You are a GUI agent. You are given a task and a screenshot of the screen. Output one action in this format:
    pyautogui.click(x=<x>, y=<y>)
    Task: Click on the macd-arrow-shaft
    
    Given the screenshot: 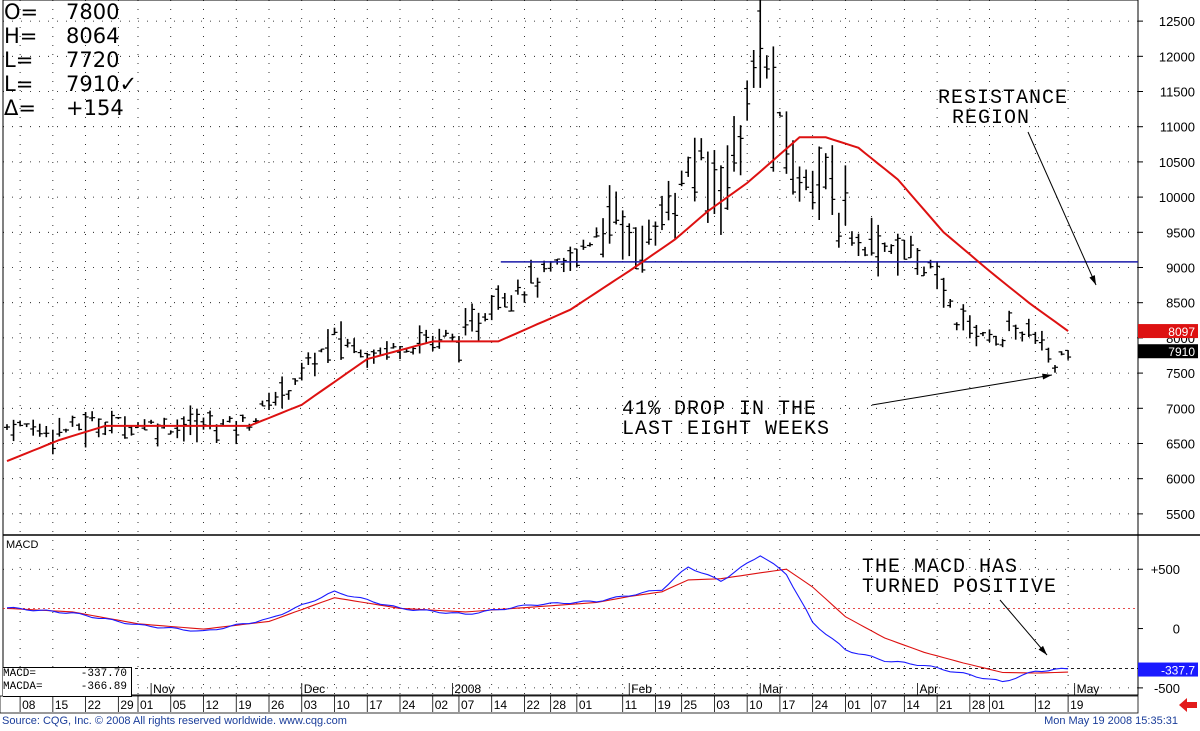 What is the action you would take?
    pyautogui.click(x=1023, y=627)
    